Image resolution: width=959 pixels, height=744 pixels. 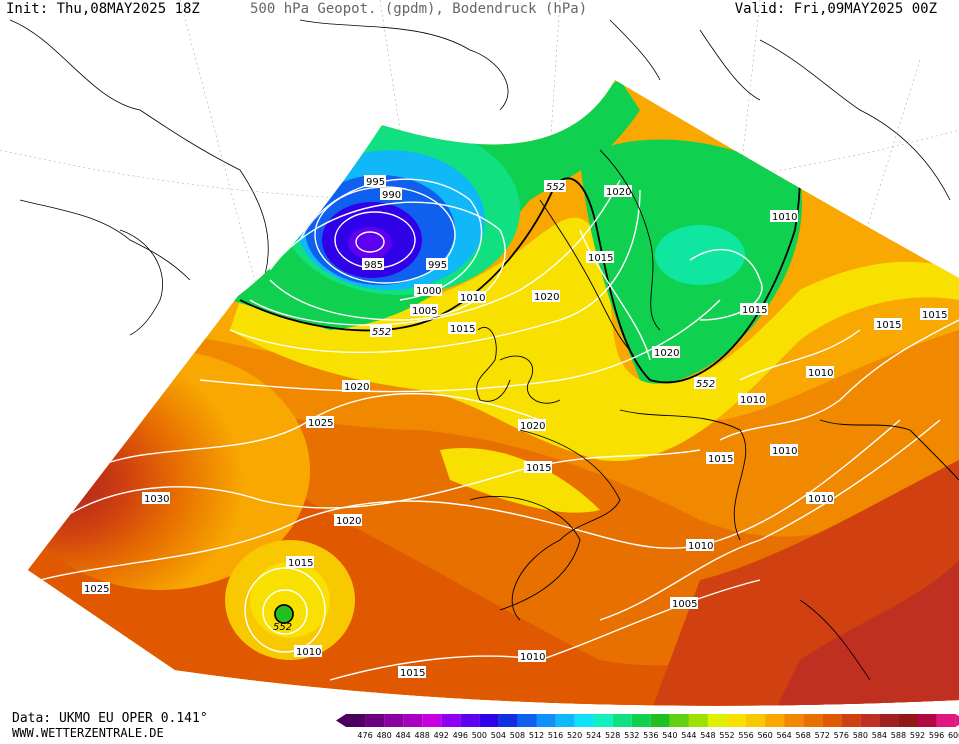 What do you see at coordinates (419, 9) in the screenshot?
I see `map-title: 500 hPa Geopot. (gpdm), Bodendruck (hPa)` at bounding box center [419, 9].